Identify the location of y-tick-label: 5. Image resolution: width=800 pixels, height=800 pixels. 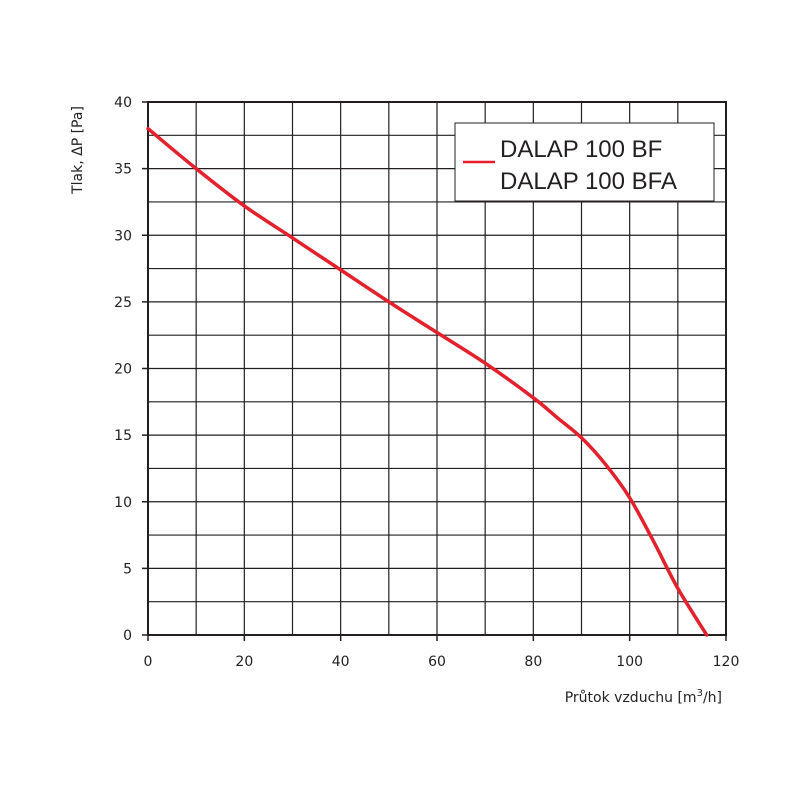
(127, 569).